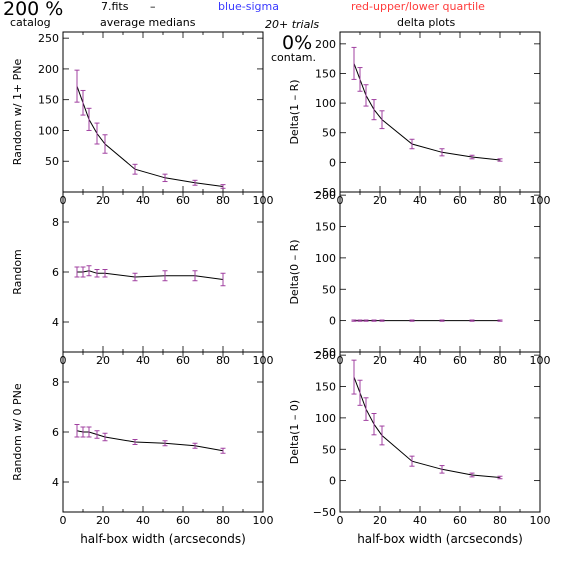 Image resolution: width=574 pixels, height=574 pixels. What do you see at coordinates (148, 22) in the screenshot?
I see `average-medians-label: average medians` at bounding box center [148, 22].